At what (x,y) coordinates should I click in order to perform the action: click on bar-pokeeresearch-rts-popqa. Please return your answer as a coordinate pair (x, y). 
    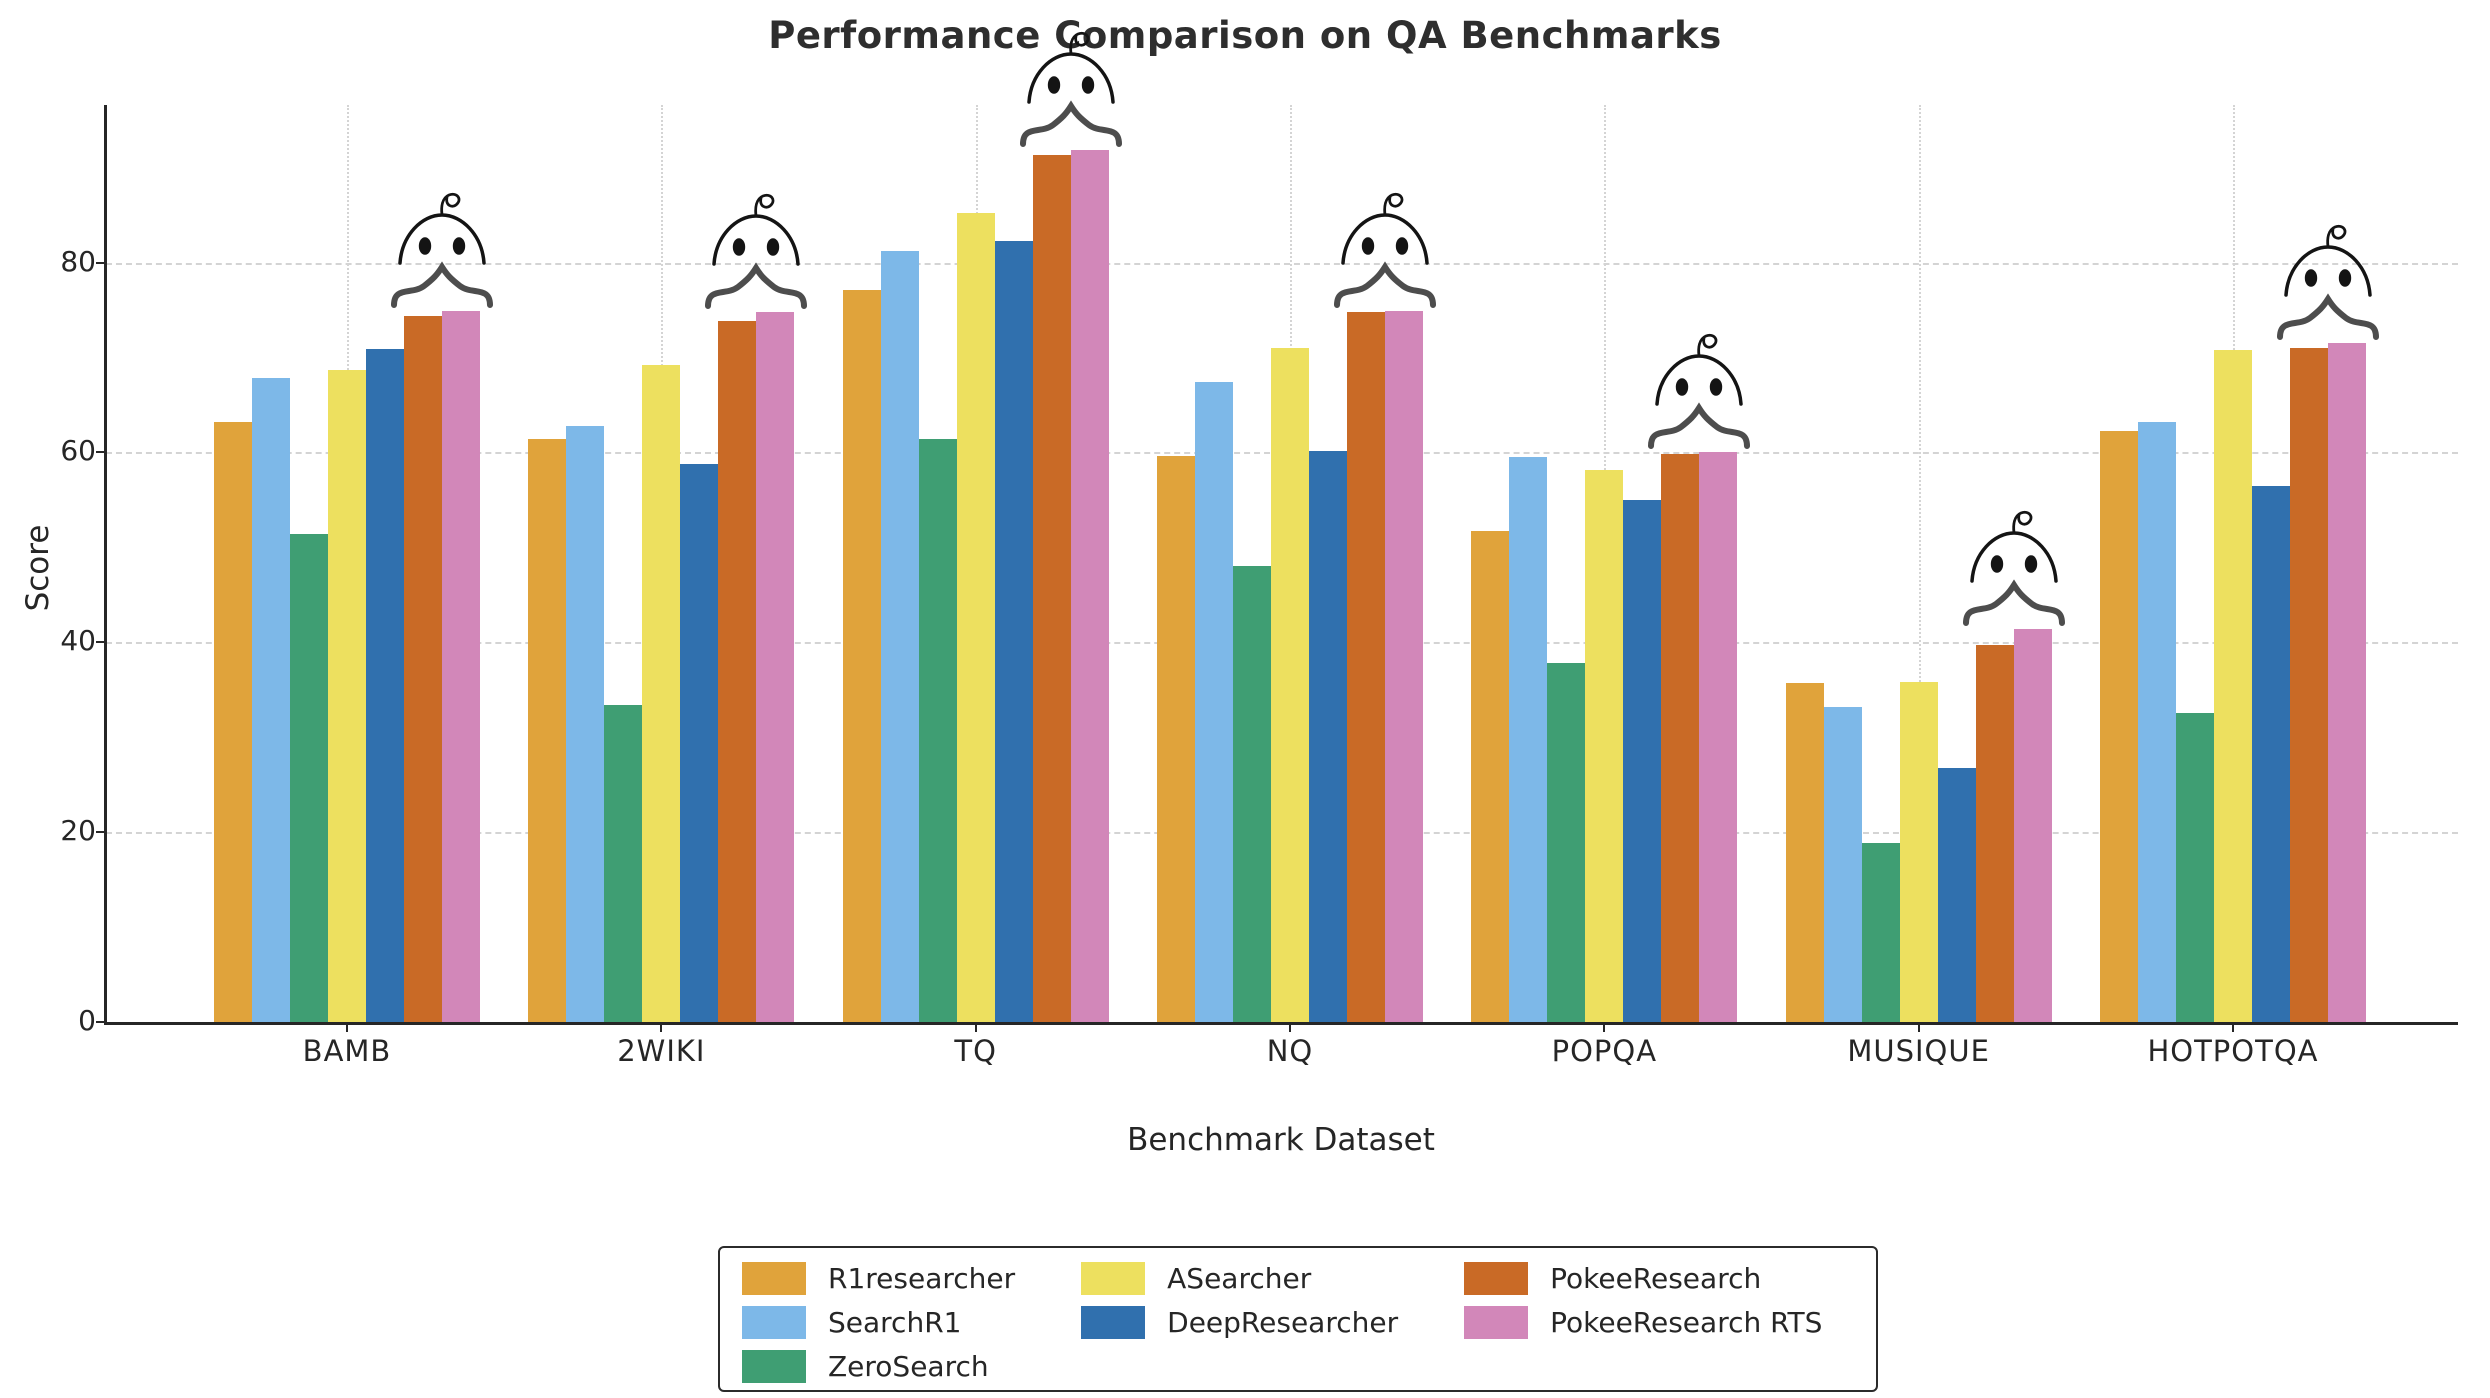
    Looking at the image, I should click on (1718, 737).